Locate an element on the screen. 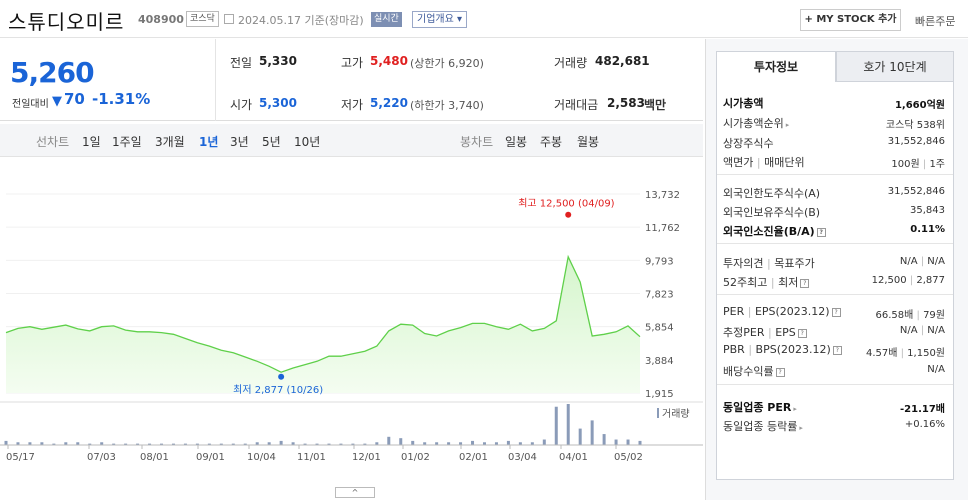 The image size is (968, 500). tab-monthly: 월봉 is located at coordinates (588, 142).